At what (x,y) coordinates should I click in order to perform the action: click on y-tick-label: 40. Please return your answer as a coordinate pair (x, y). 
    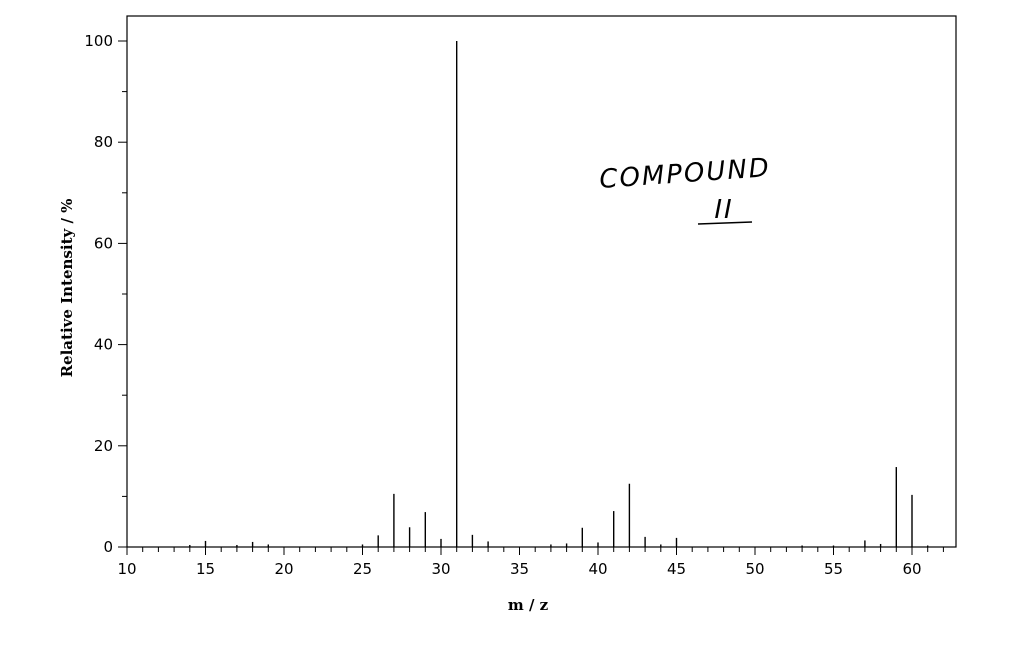
    Looking at the image, I should click on (103, 345).